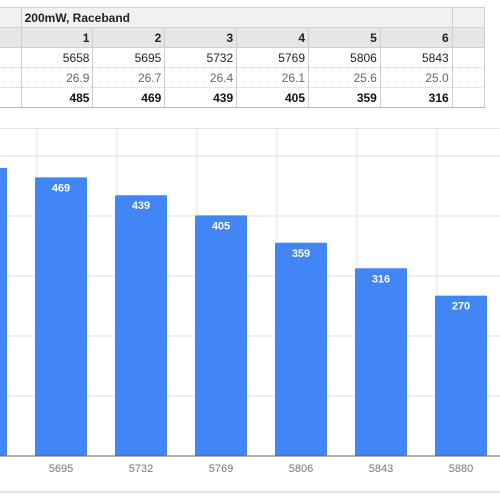  What do you see at coordinates (344, 77) in the screenshot?
I see `percent-cell: 25.6` at bounding box center [344, 77].